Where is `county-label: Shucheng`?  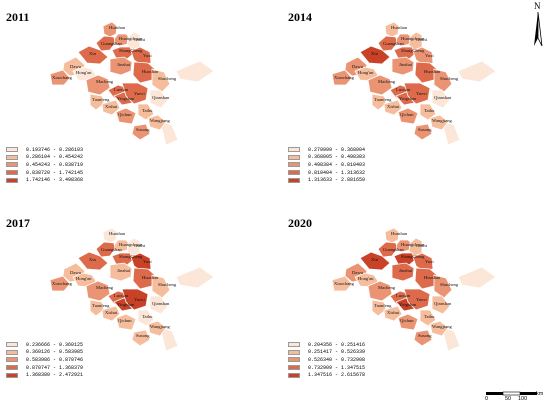 county-label: Shucheng is located at coordinates (449, 284).